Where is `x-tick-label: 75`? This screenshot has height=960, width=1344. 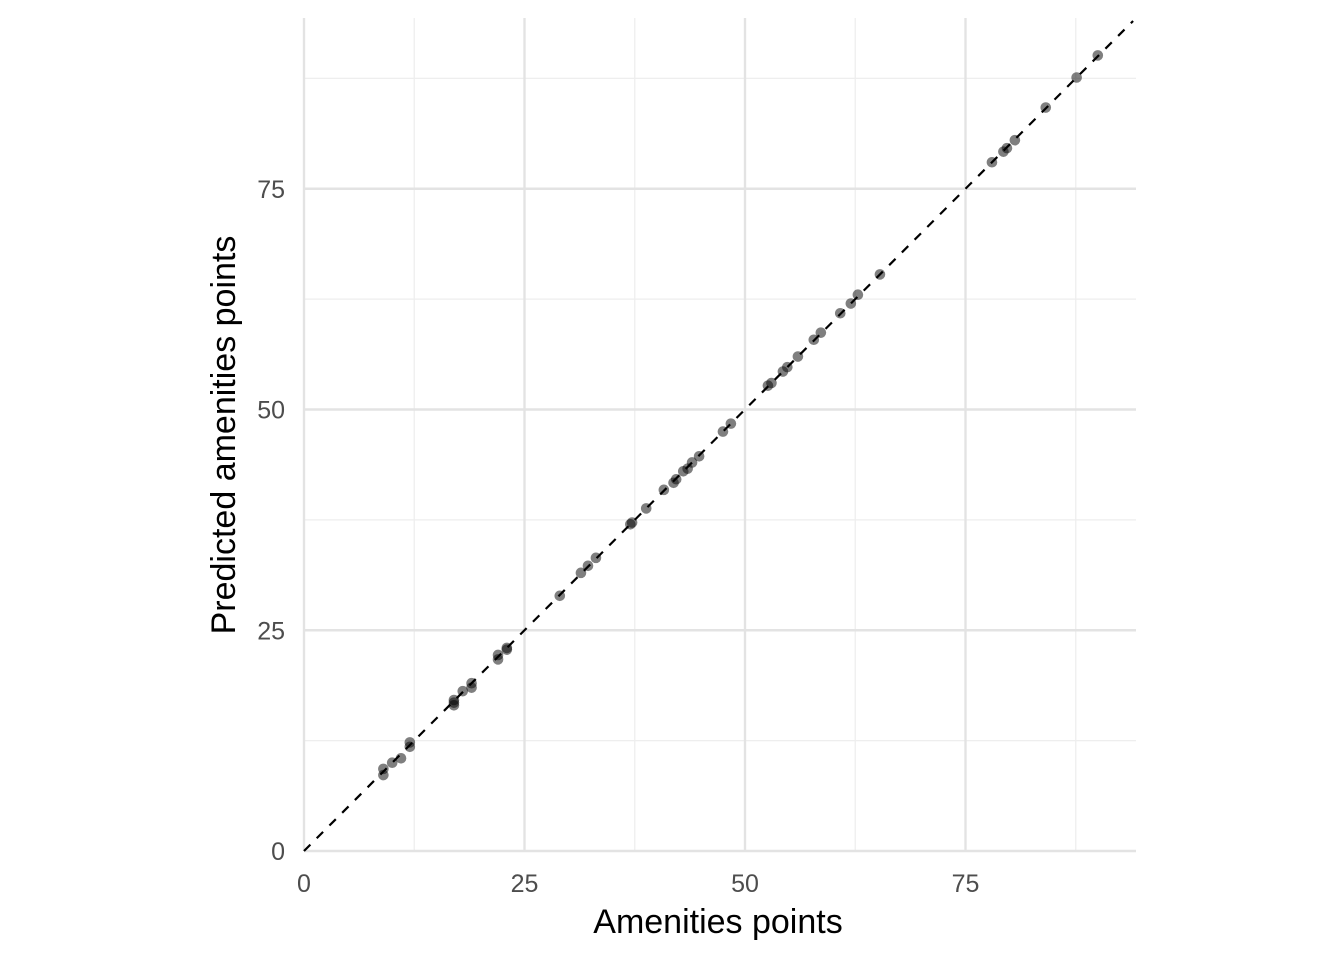
x-tick-label: 75 is located at coordinates (966, 884).